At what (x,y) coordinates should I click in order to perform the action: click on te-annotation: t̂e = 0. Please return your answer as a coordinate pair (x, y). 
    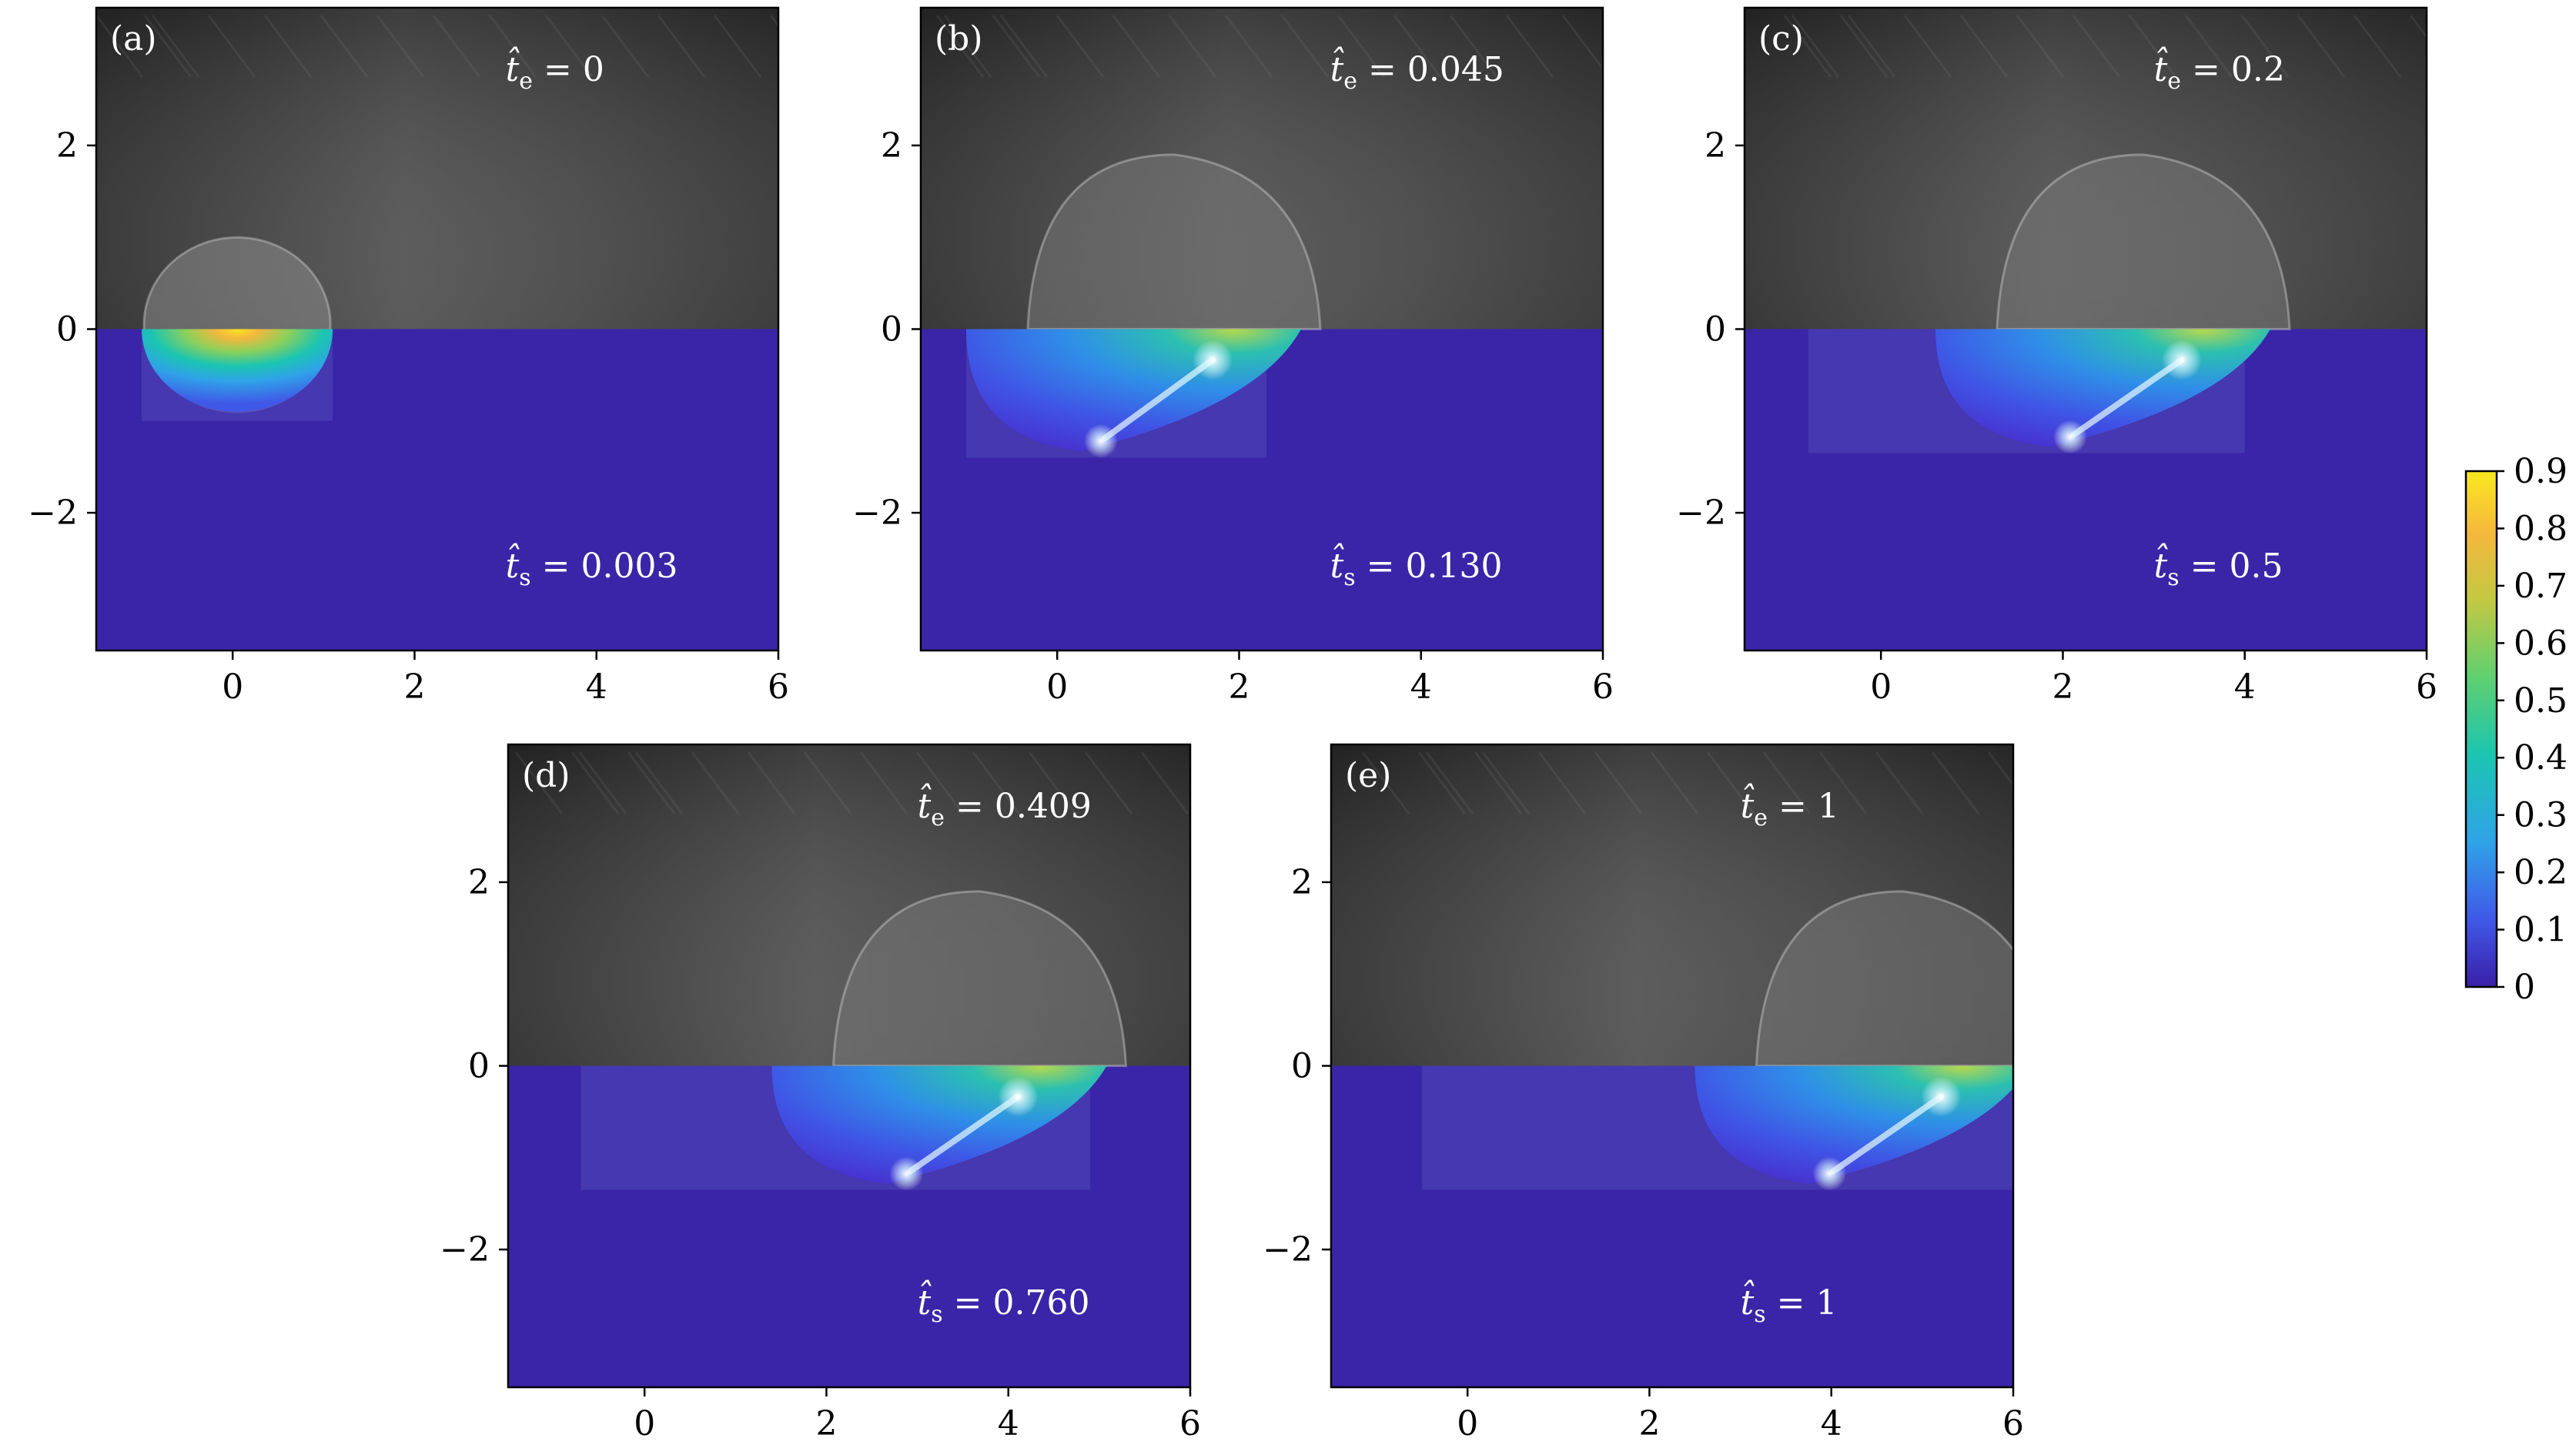
    Looking at the image, I should click on (555, 70).